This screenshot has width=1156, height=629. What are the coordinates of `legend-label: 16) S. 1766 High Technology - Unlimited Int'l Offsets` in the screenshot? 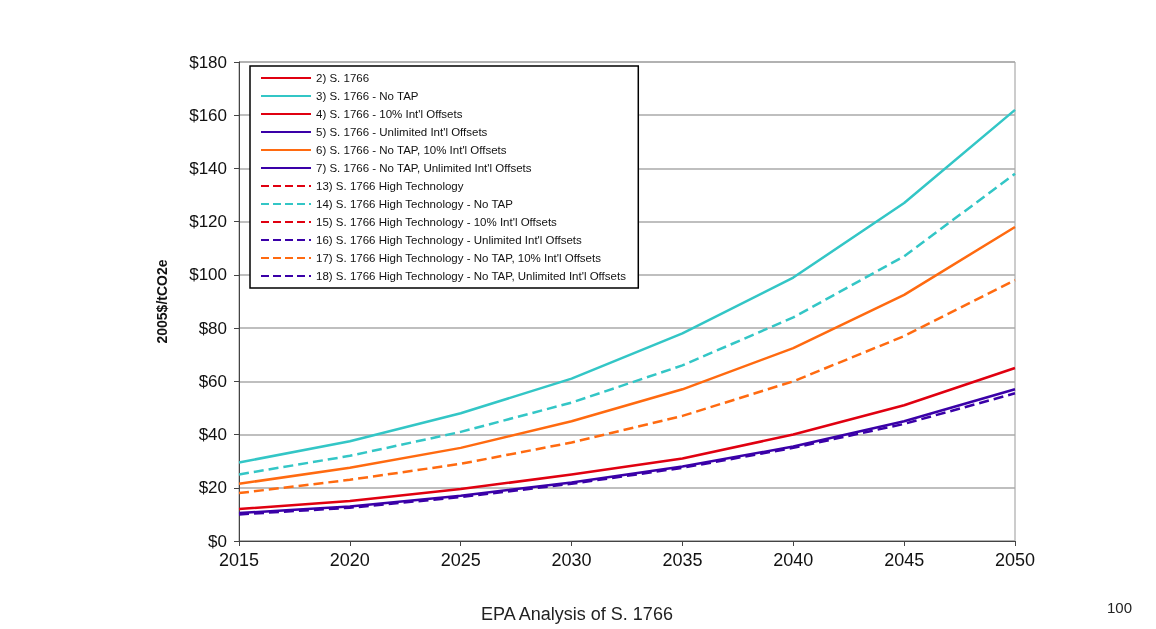 It's located at (449, 240).